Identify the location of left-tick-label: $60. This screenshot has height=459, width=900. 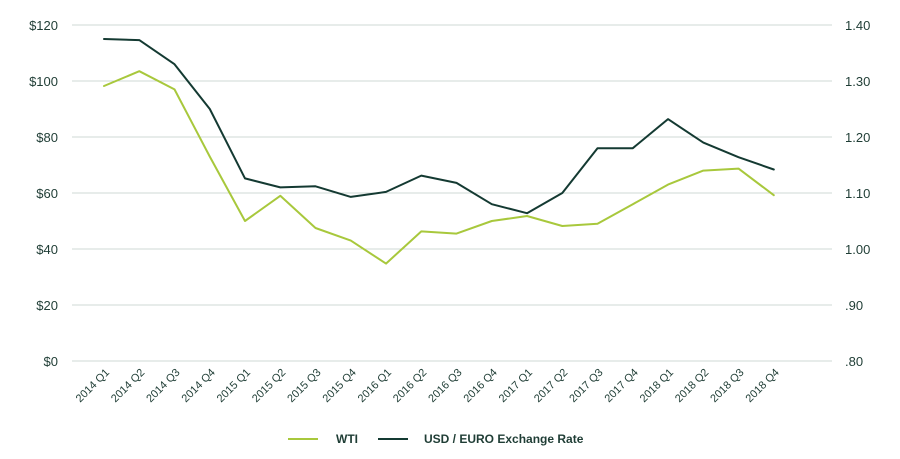
(47, 193).